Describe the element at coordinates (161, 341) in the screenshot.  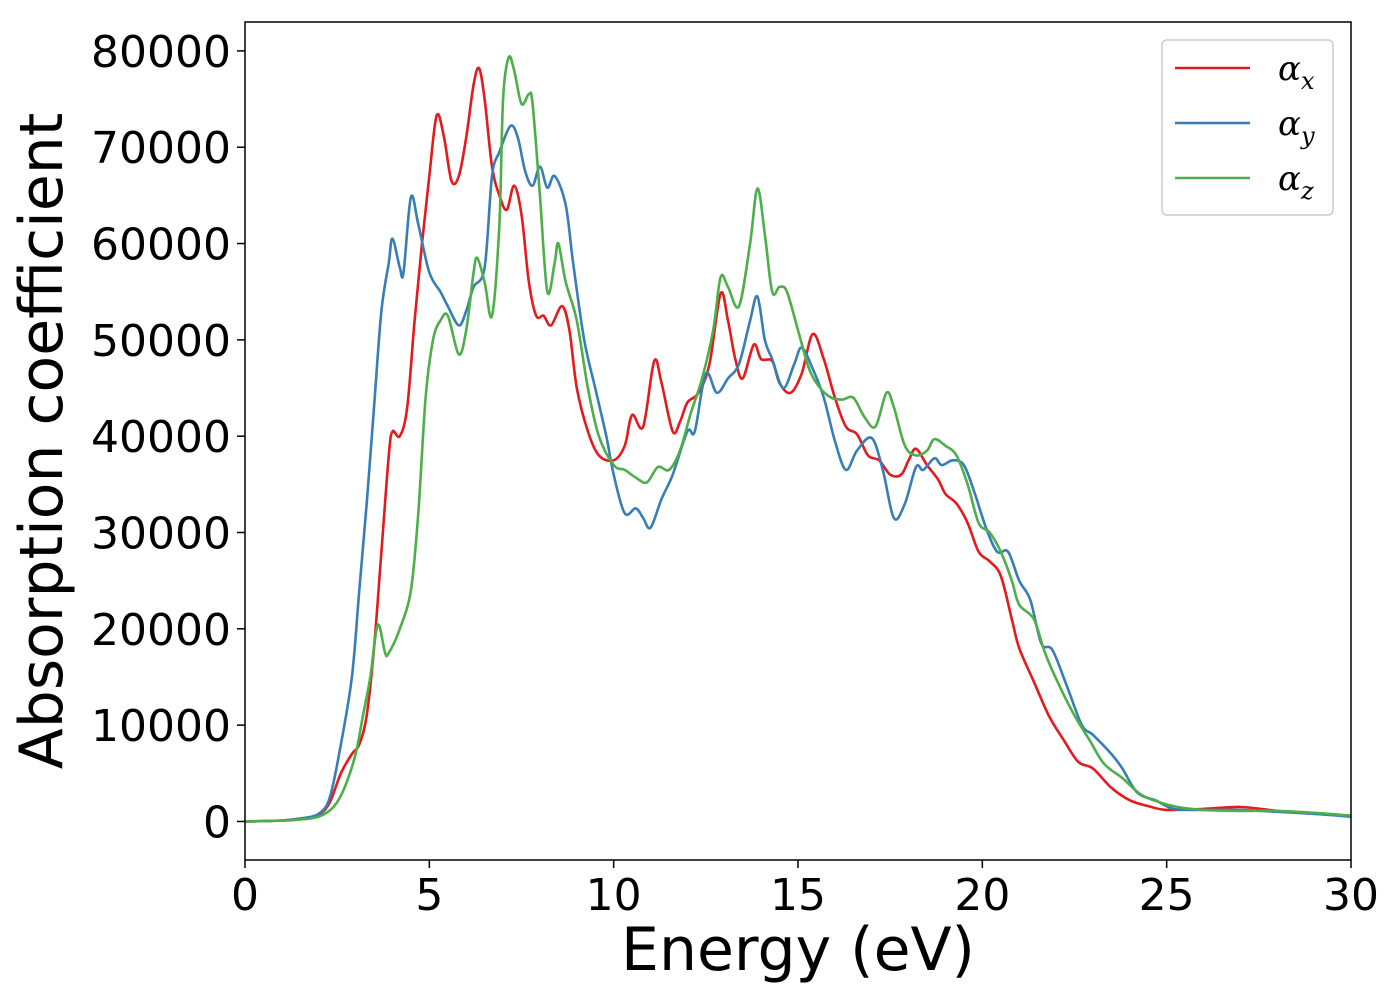
I see `y-tick-label: 50000` at that location.